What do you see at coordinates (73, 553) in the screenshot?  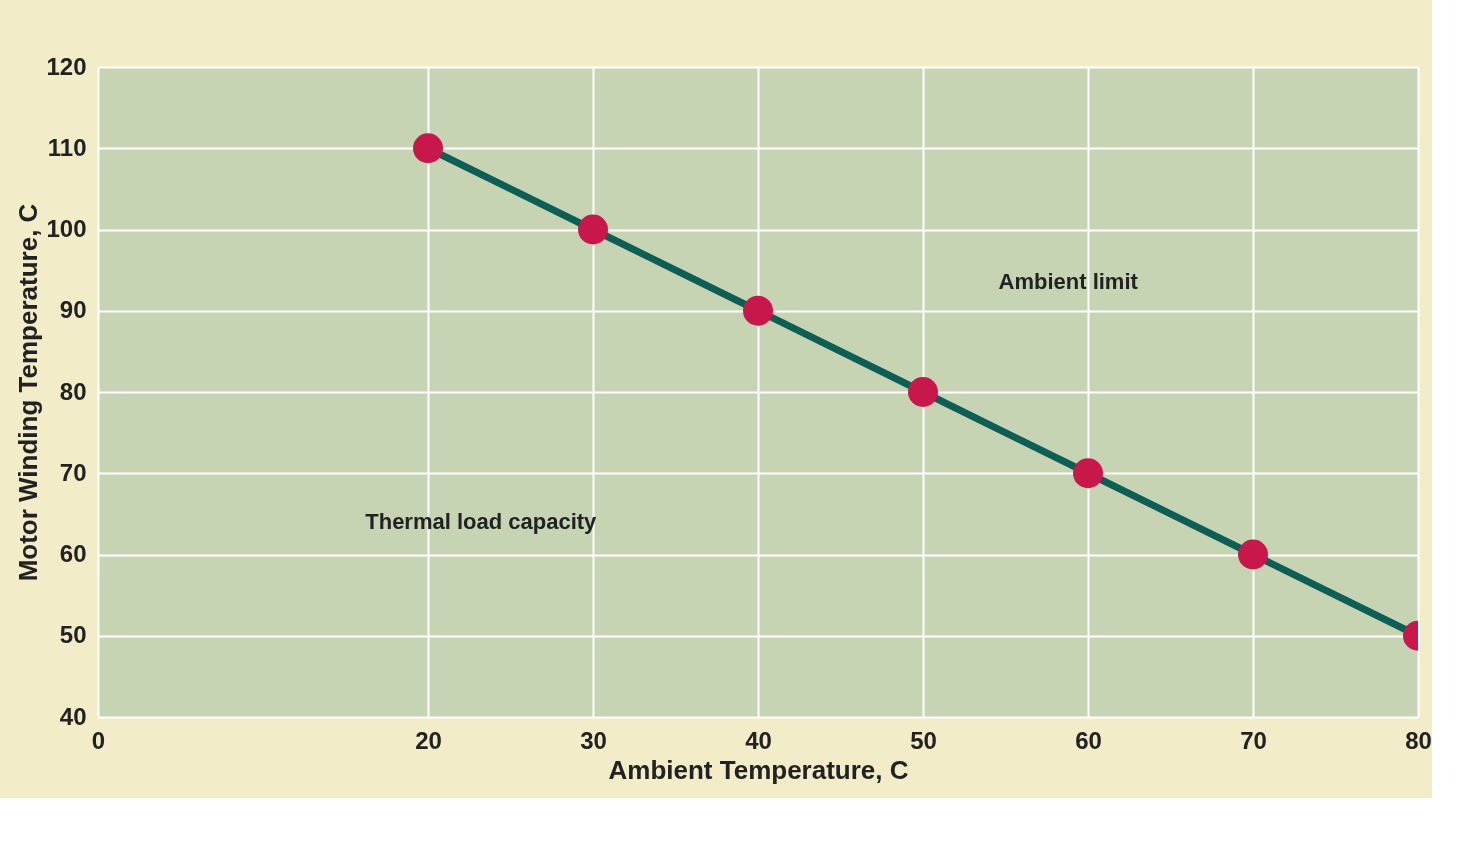 I see `y-tick-label: 60` at bounding box center [73, 553].